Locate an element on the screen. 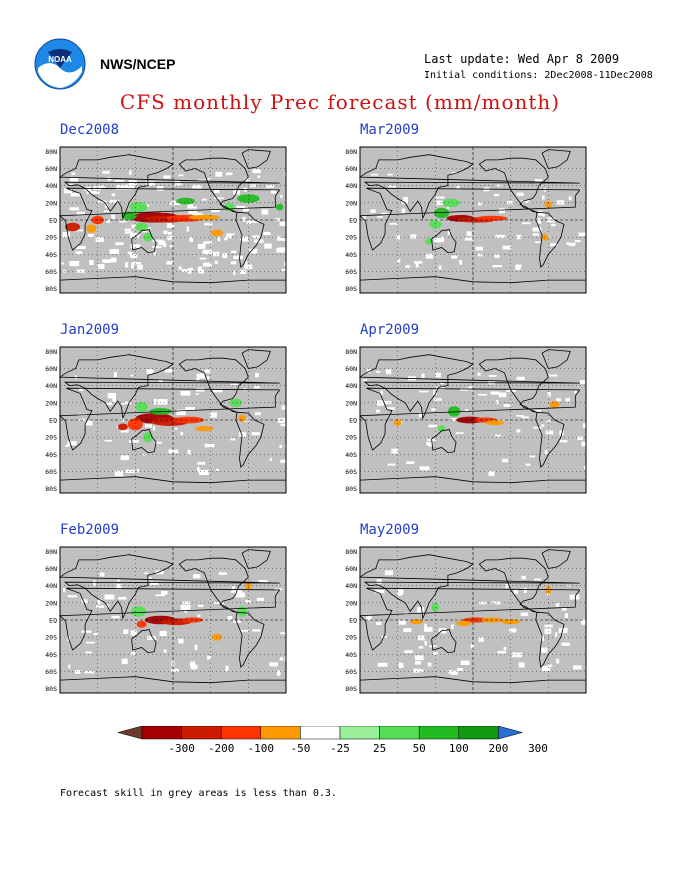 The height and width of the screenshot is (880, 680). legend-tick-label: -50 is located at coordinates (300, 748).